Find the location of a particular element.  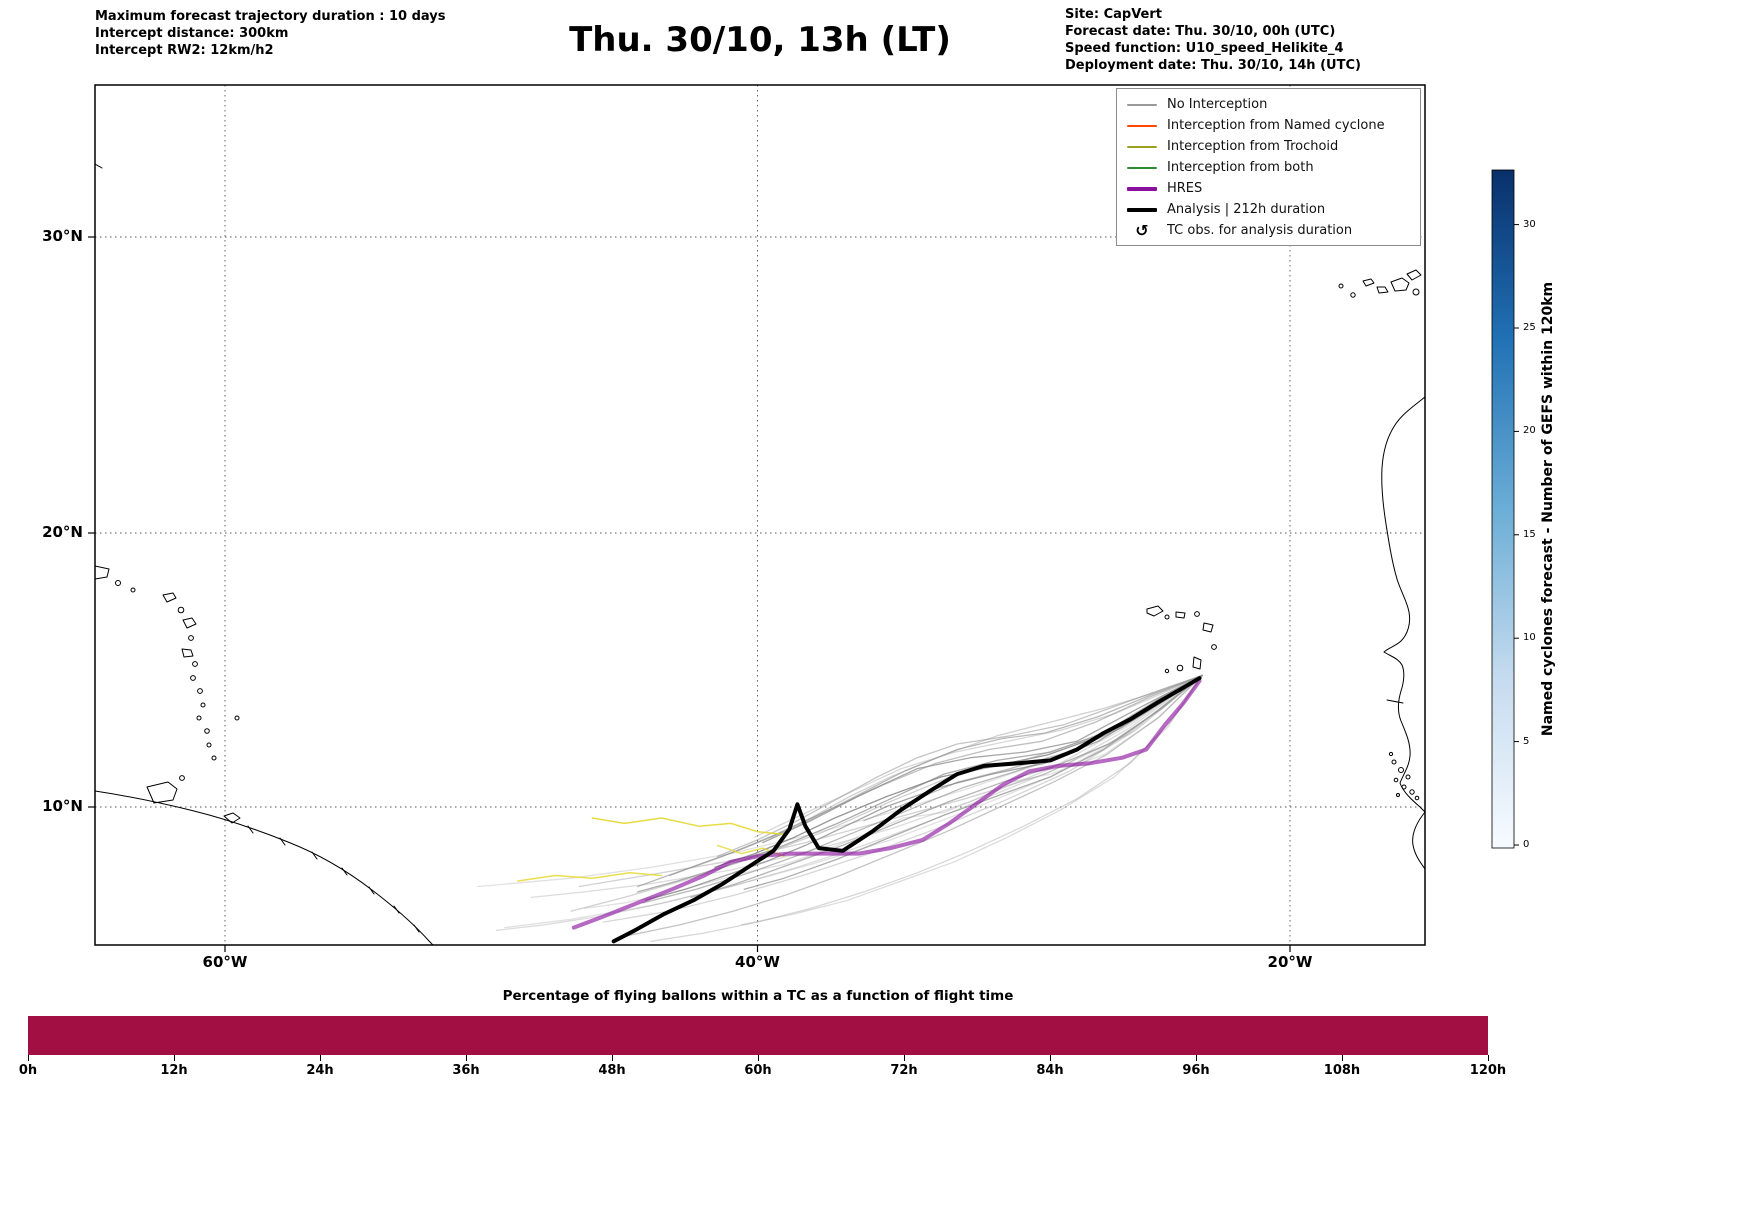

coastline-bermuda is located at coordinates (99, 166).